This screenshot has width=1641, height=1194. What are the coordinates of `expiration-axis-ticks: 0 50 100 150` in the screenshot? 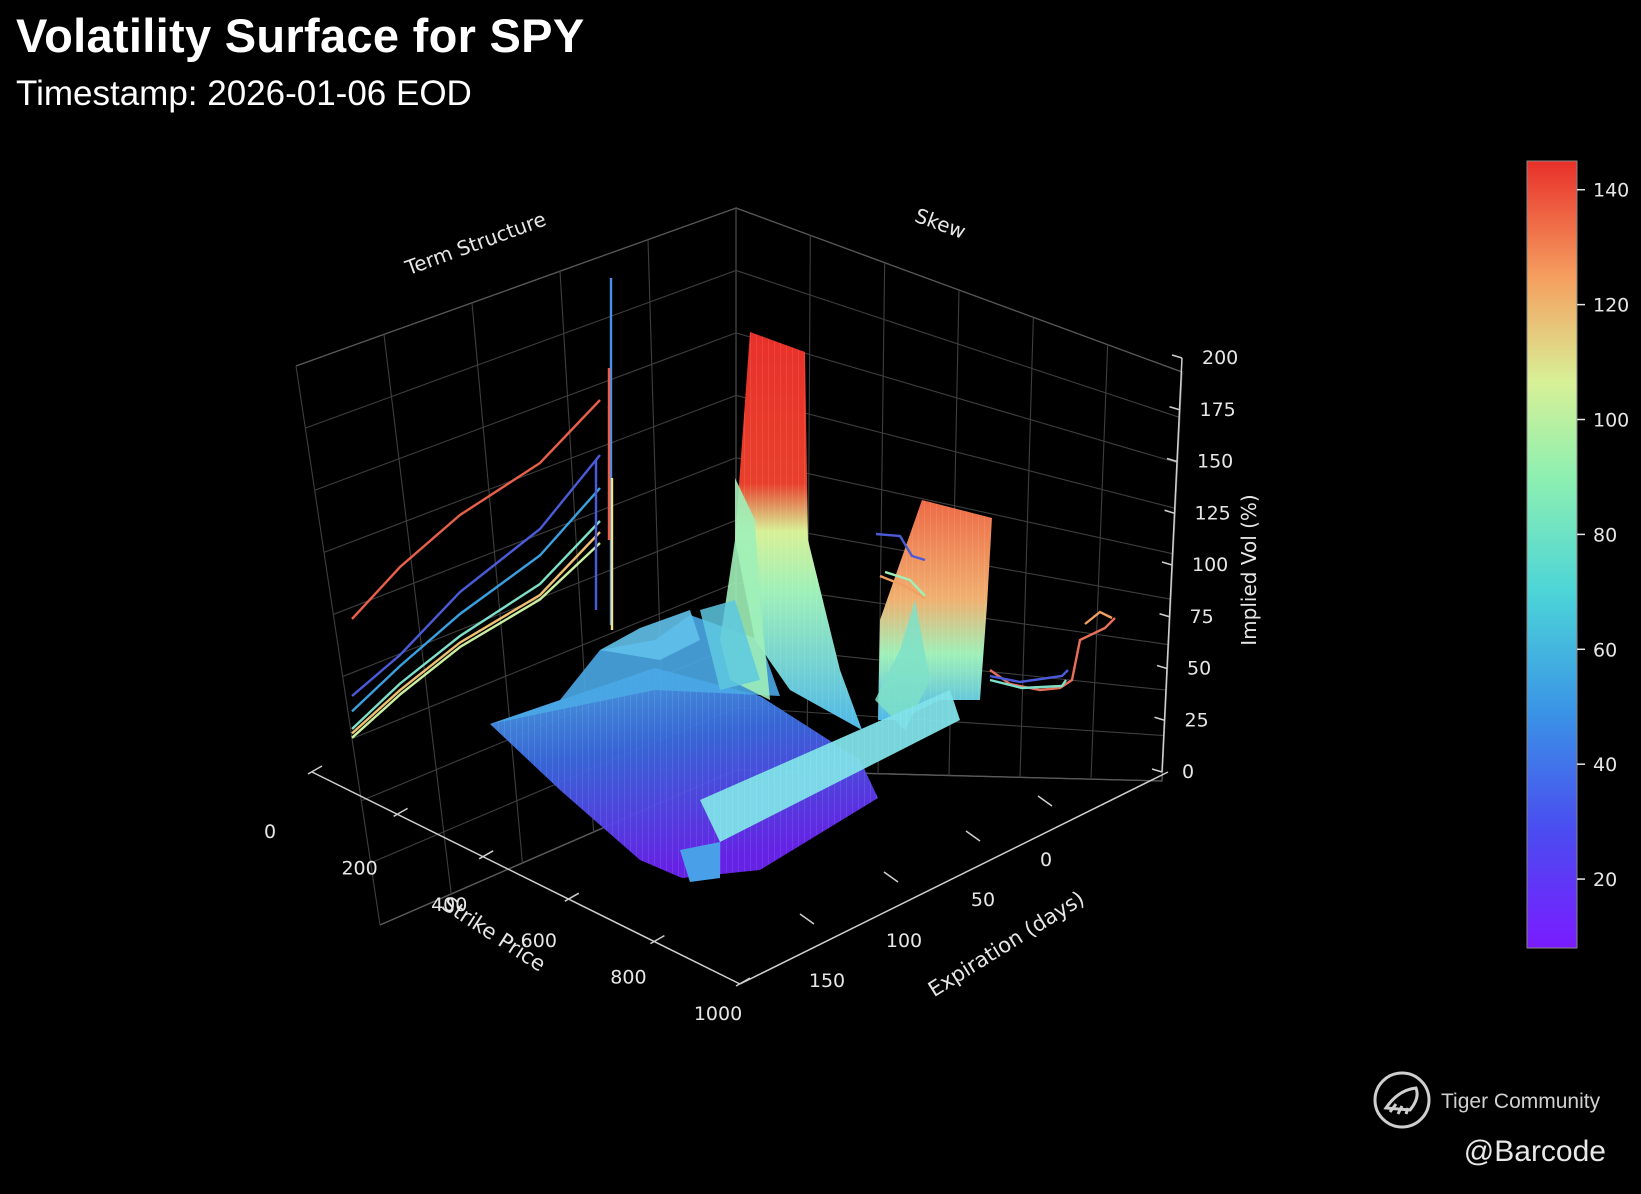 It's located at (954, 881).